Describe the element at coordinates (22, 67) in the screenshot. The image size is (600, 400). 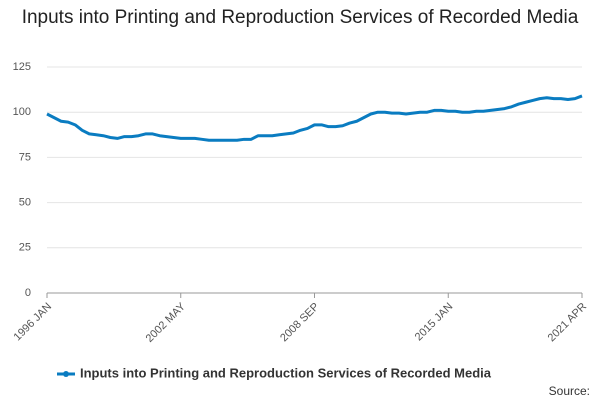
I see `y-tick-label: 125` at that location.